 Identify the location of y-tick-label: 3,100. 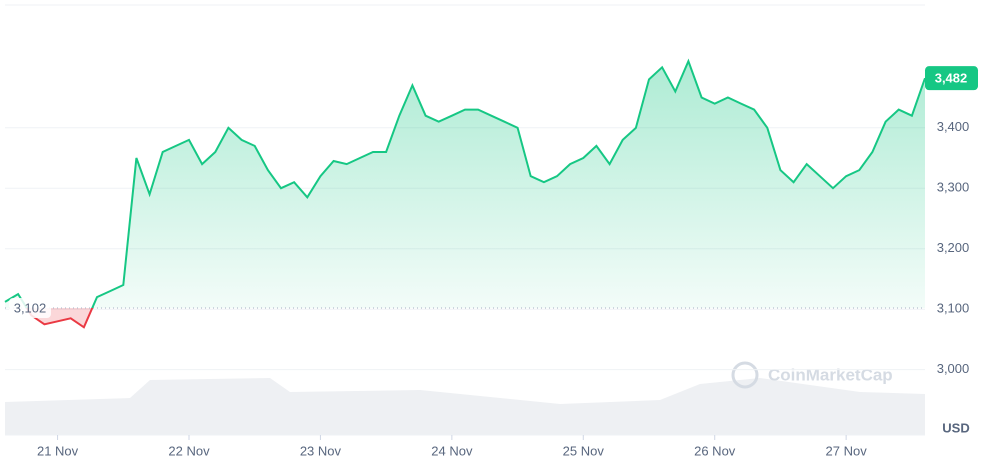
(953, 308).